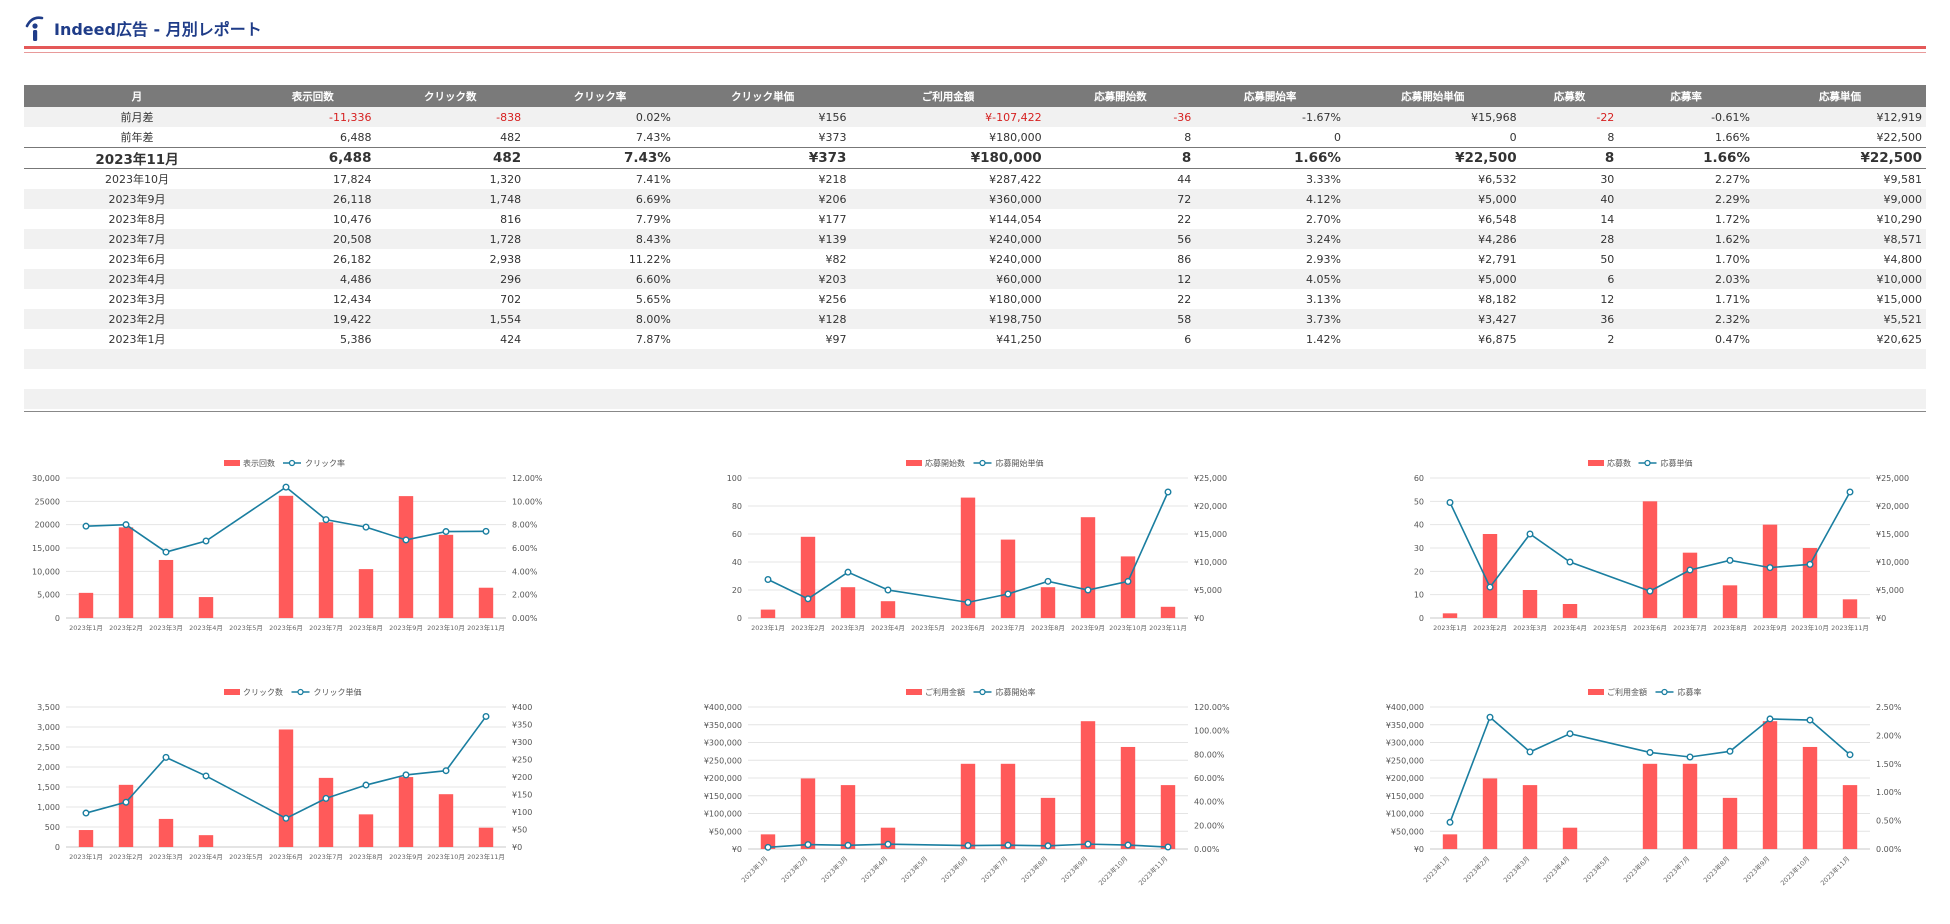  Describe the element at coordinates (1120, 96) in the screenshot. I see `column-header: 応募開始数` at that location.